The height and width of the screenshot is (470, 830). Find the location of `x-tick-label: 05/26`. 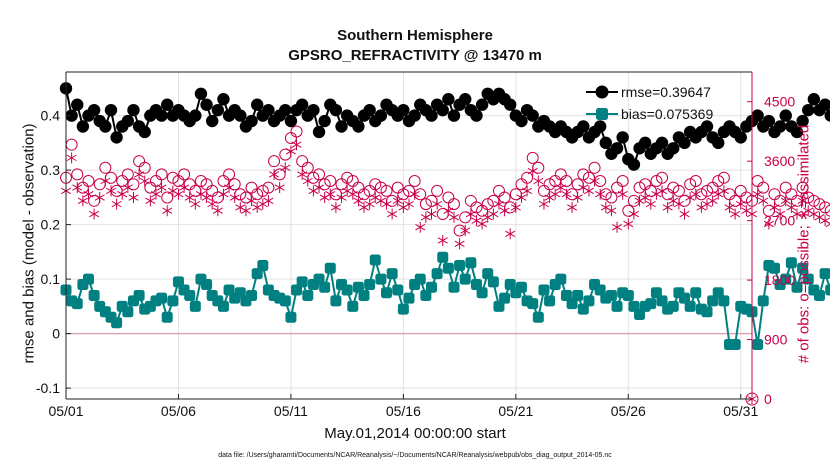

x-tick-label: 05/26 is located at coordinates (628, 411).